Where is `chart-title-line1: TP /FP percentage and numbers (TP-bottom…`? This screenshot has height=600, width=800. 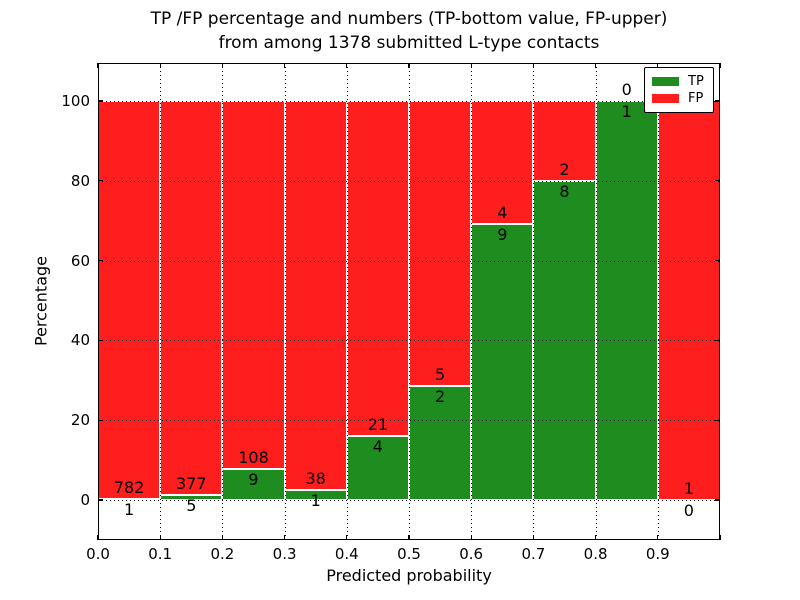 chart-title-line1: TP /FP percentage and numbers (TP-bottom… is located at coordinates (409, 19).